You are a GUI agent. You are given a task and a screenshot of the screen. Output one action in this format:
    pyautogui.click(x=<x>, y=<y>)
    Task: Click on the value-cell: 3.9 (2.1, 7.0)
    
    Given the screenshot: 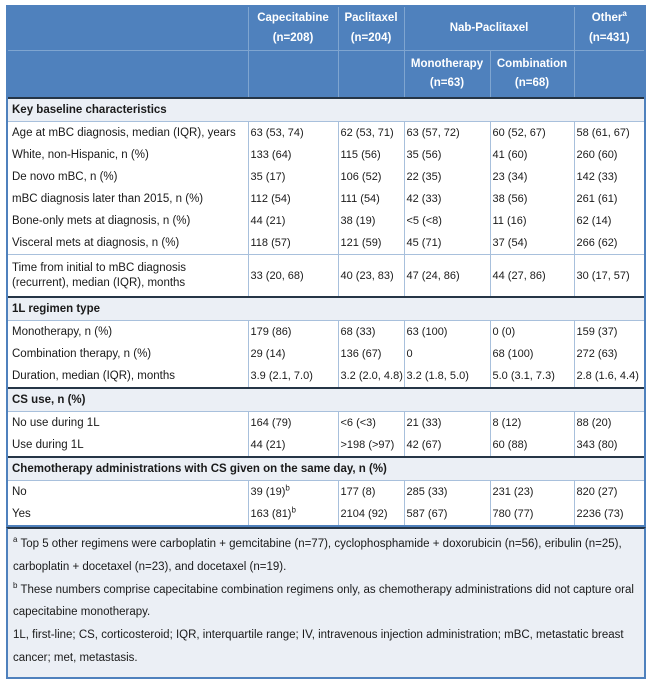 What is the action you would take?
    pyautogui.click(x=292, y=377)
    